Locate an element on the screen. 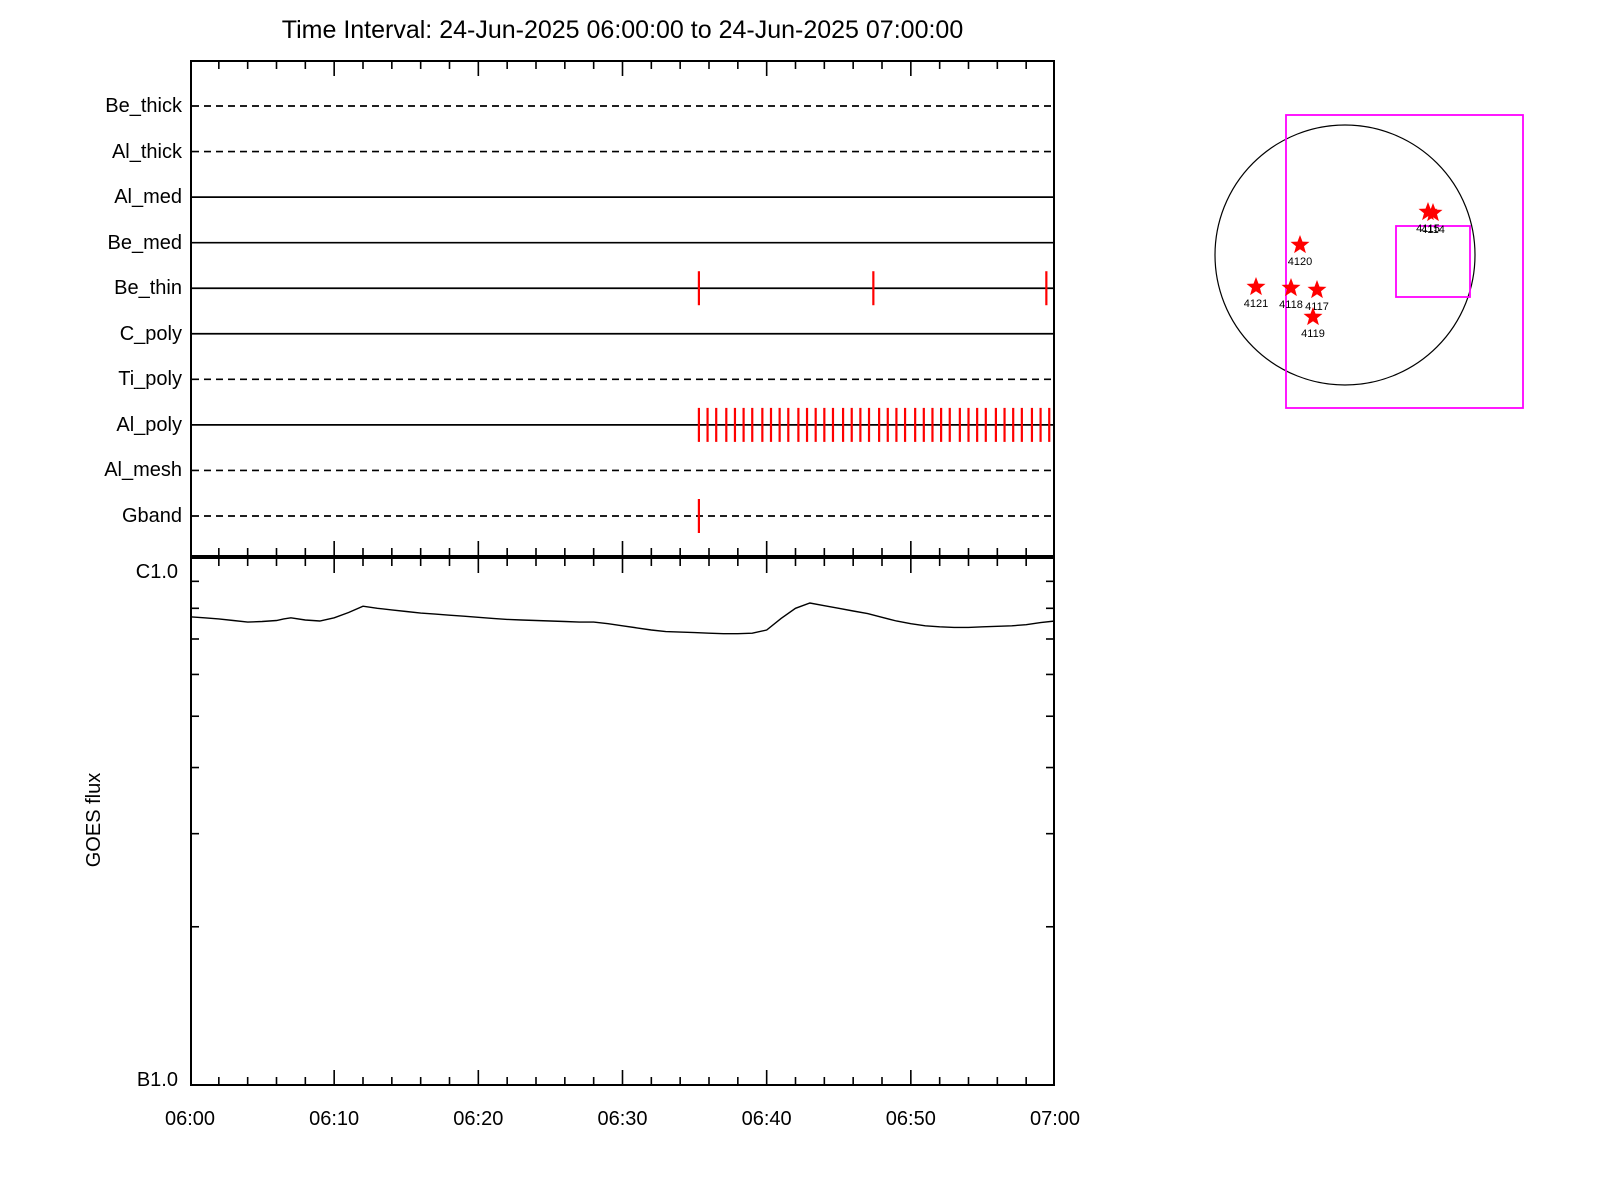 This screenshot has height=1200, width=1600. active-region-label-4119: 4119 is located at coordinates (1313, 334).